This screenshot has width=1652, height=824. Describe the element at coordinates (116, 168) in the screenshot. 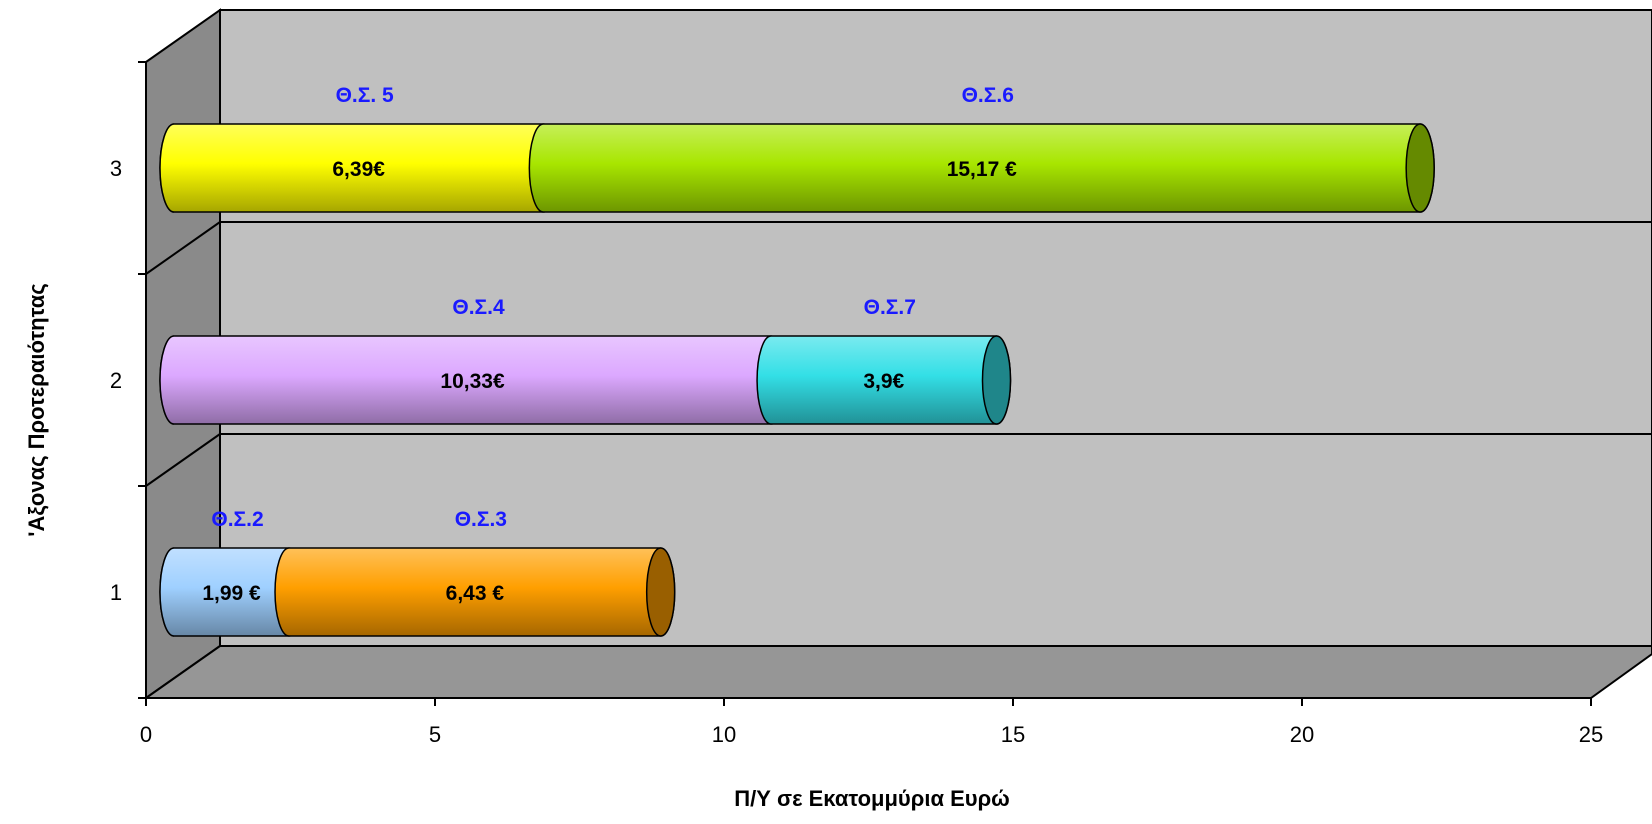

I see `y-tick-label: 3` at that location.